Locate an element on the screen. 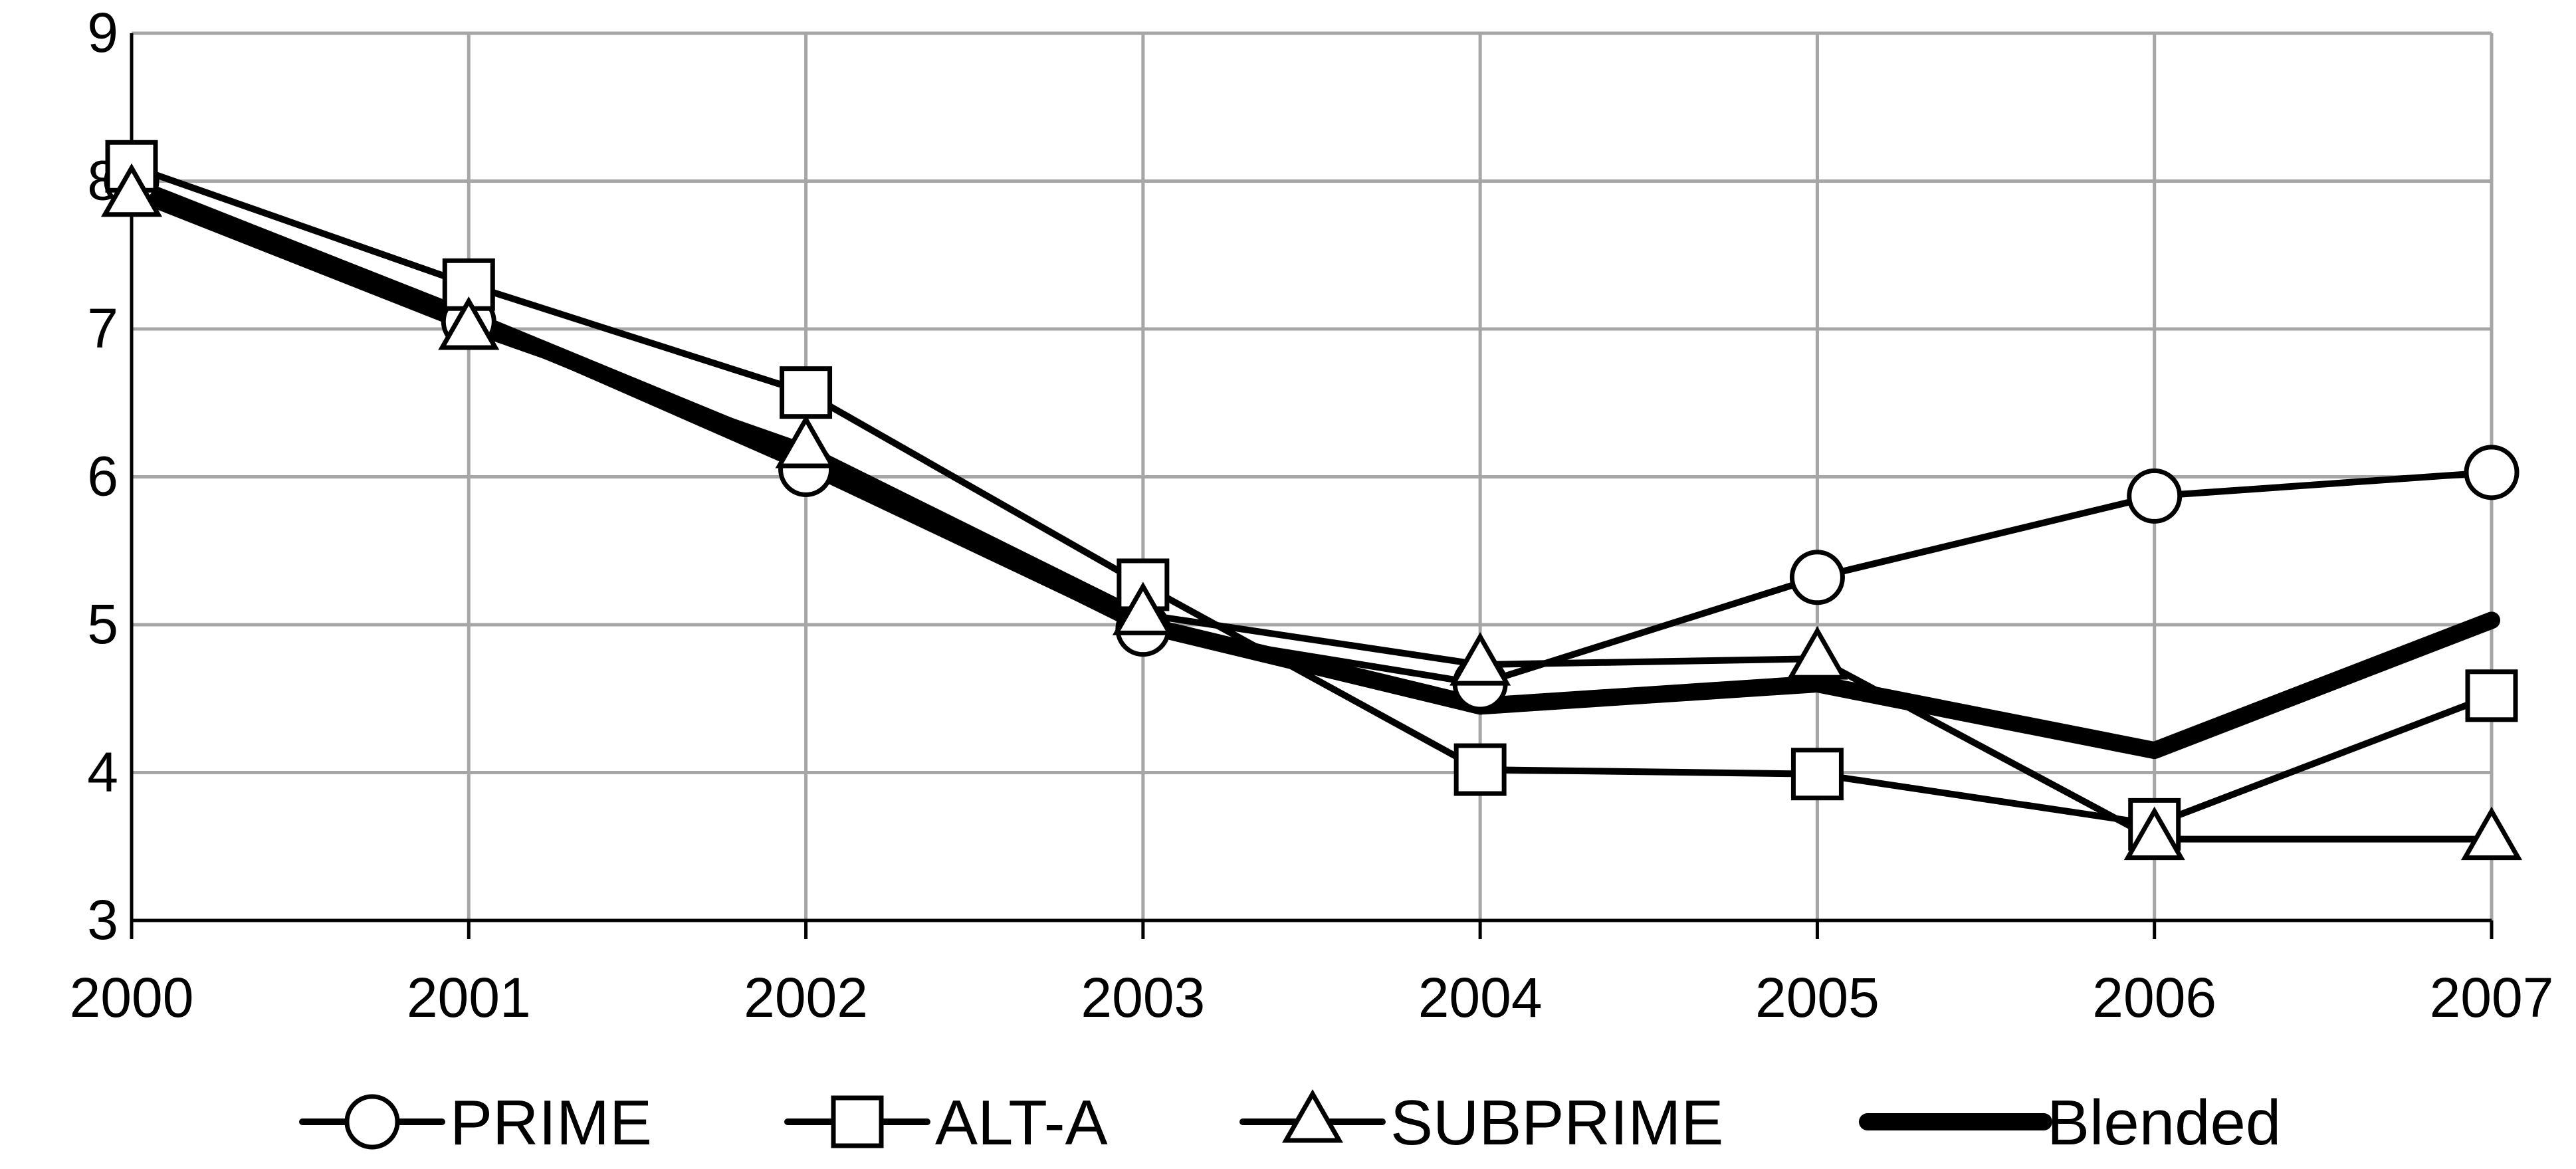 Image resolution: width=2576 pixels, height=1169 pixels. legend-label-blended: Blended is located at coordinates (2164, 1122).